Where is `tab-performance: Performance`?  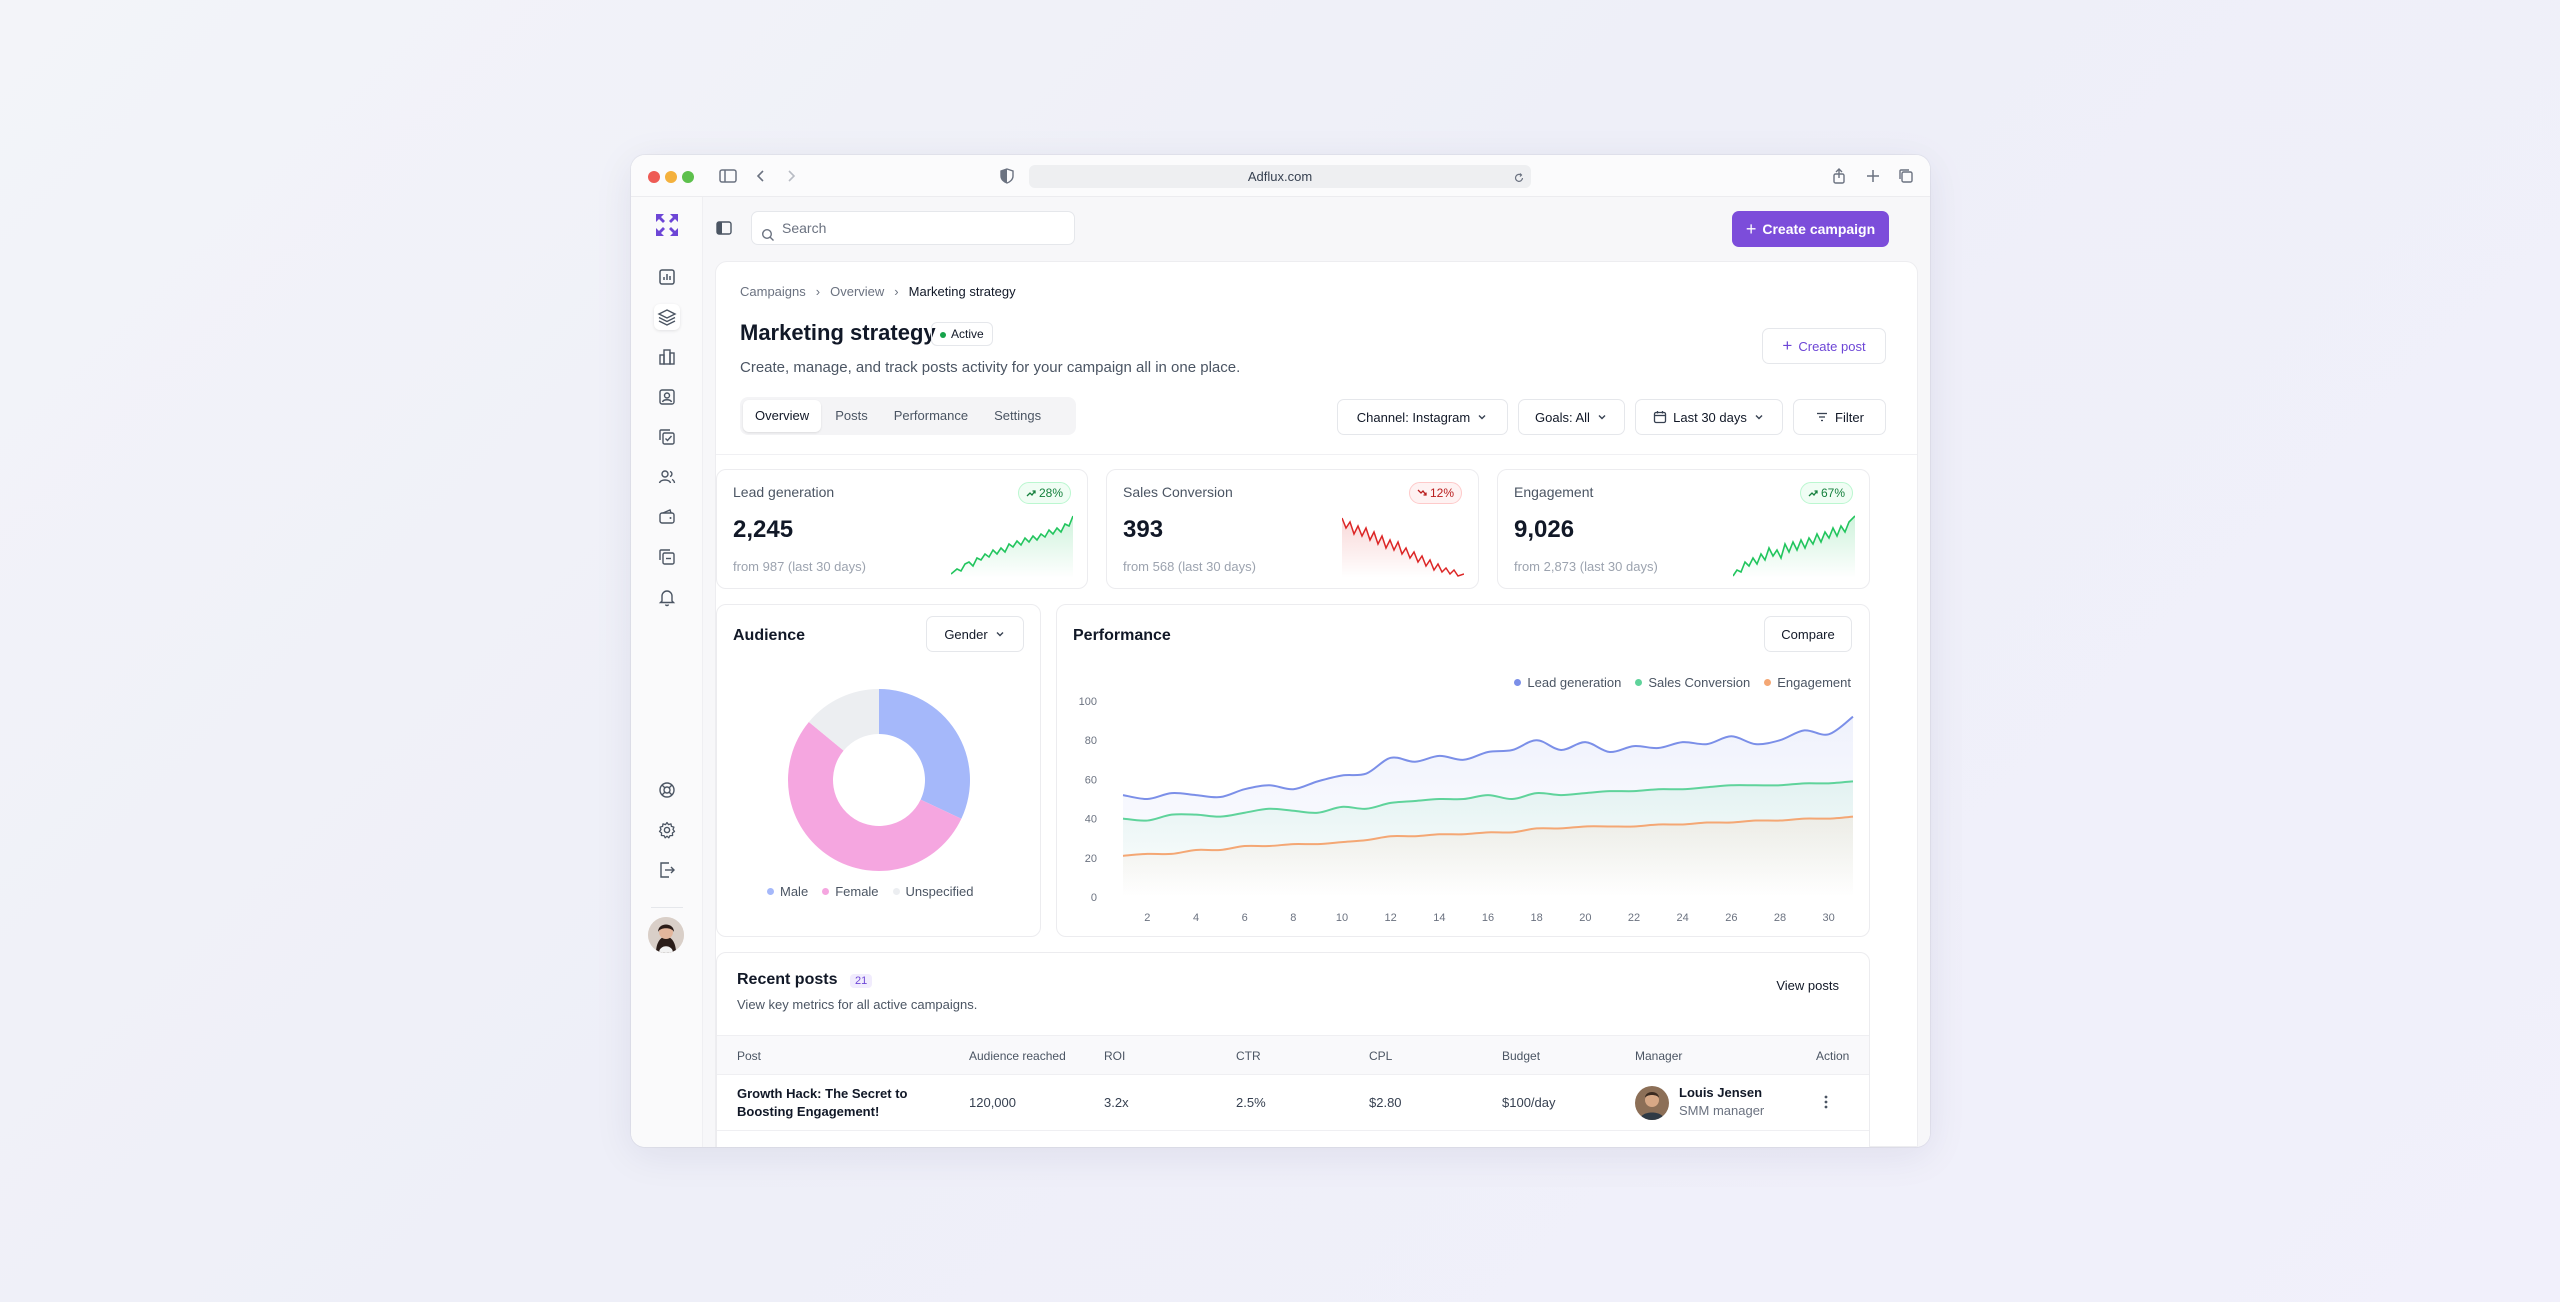 tab-performance: Performance is located at coordinates (931, 415).